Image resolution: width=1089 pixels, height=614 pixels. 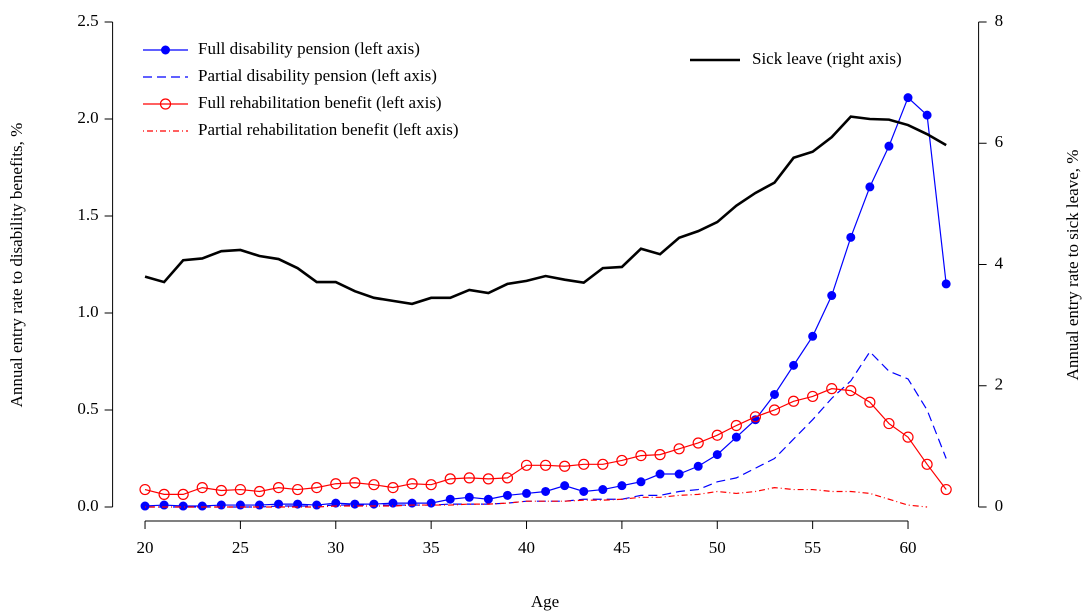 What do you see at coordinates (317, 75) in the screenshot?
I see `legend-label: Partial disability pension (left axis)` at bounding box center [317, 75].